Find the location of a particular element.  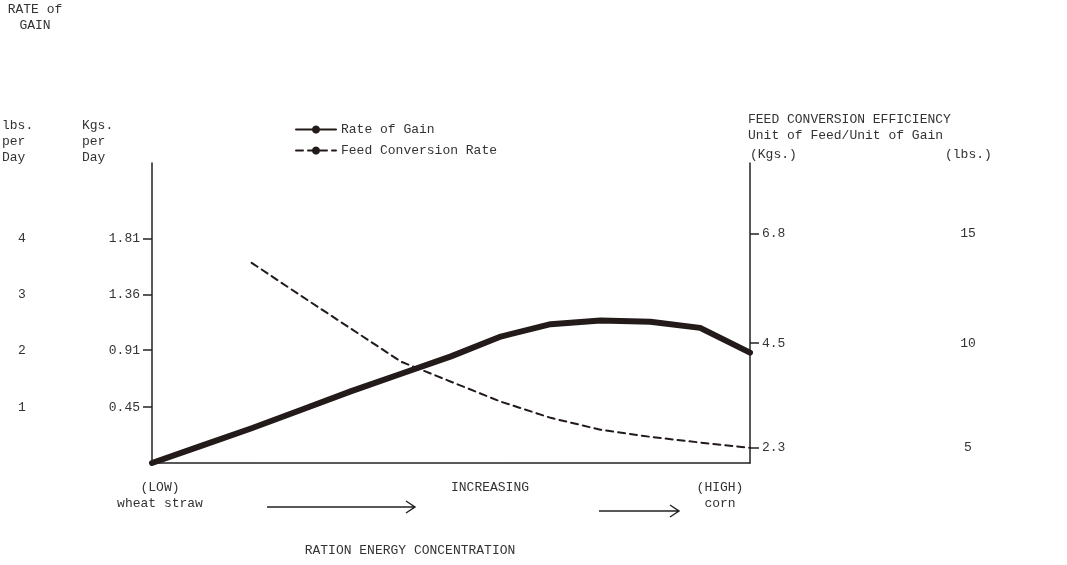

text: 15 is located at coordinates (968, 234).